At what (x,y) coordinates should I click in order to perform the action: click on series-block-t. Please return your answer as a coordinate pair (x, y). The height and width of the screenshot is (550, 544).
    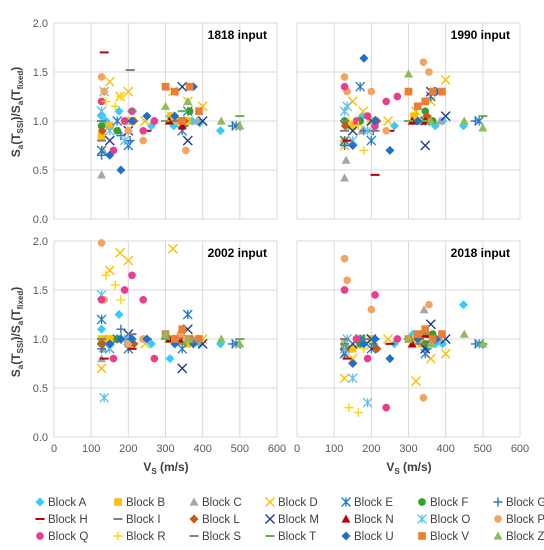
    Looking at the image, I should click on (203, 116).